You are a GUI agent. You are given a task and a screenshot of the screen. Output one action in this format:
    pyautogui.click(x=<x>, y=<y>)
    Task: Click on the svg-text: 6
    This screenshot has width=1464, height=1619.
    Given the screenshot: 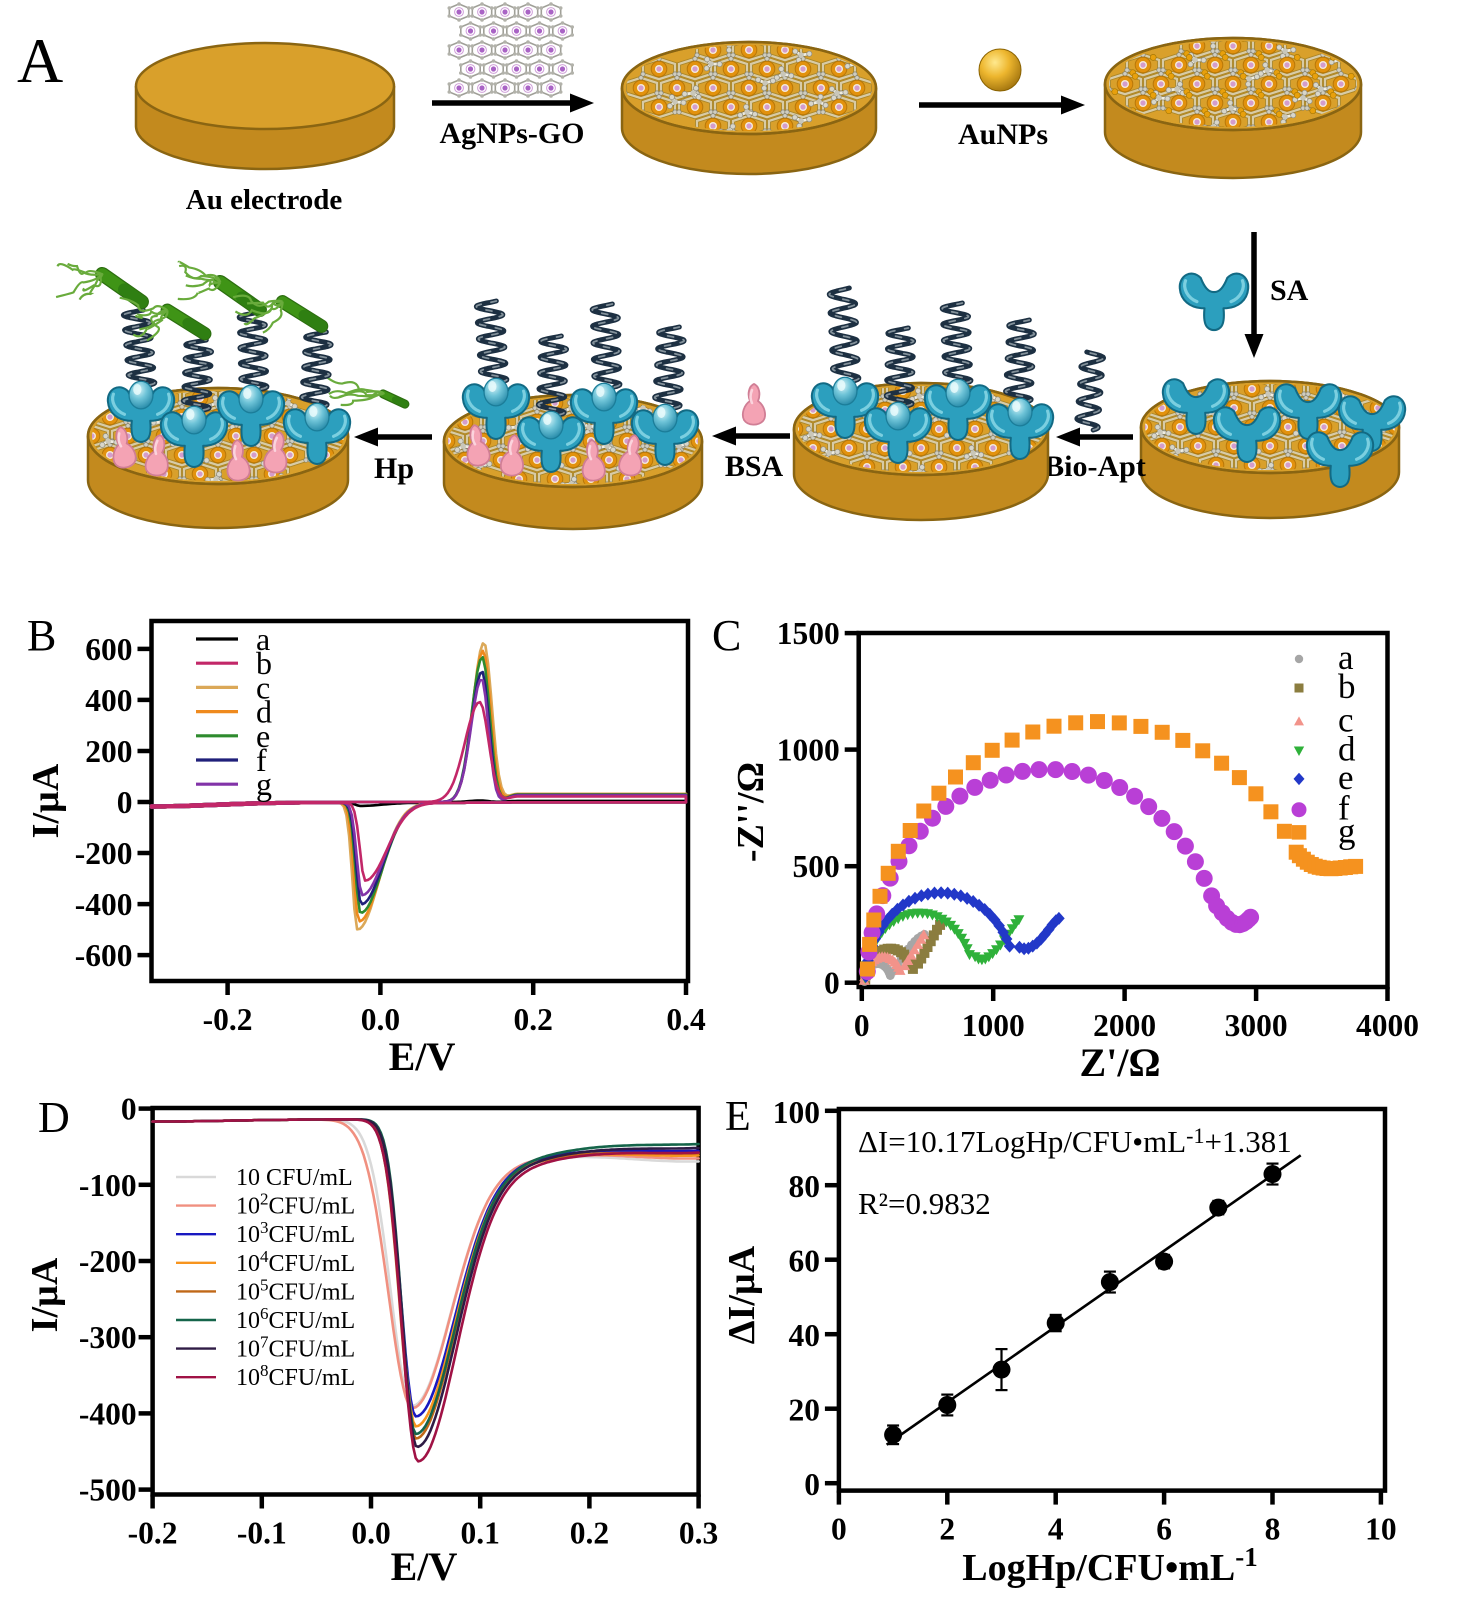 What is the action you would take?
    pyautogui.click(x=1164, y=1529)
    